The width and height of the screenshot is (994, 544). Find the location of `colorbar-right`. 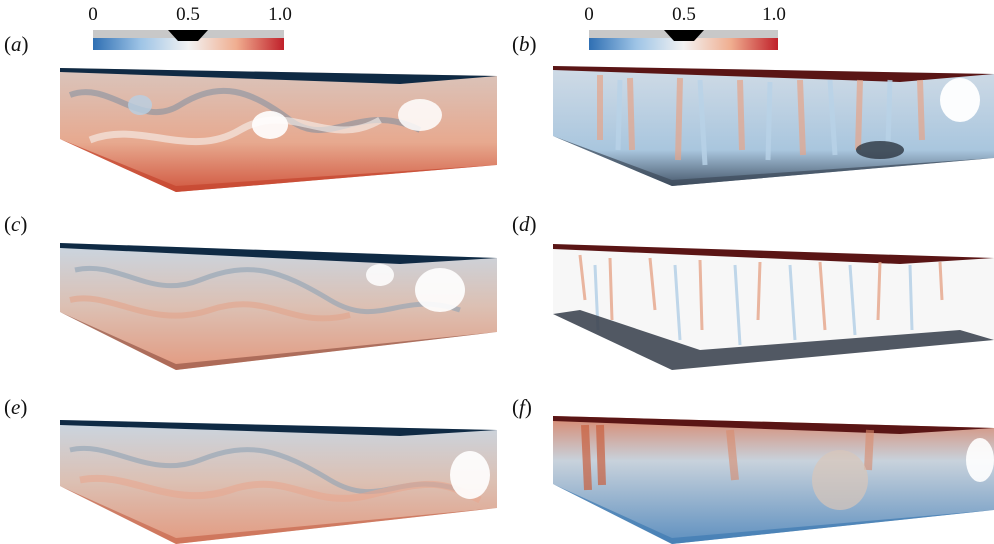

colorbar-right is located at coordinates (683, 40).